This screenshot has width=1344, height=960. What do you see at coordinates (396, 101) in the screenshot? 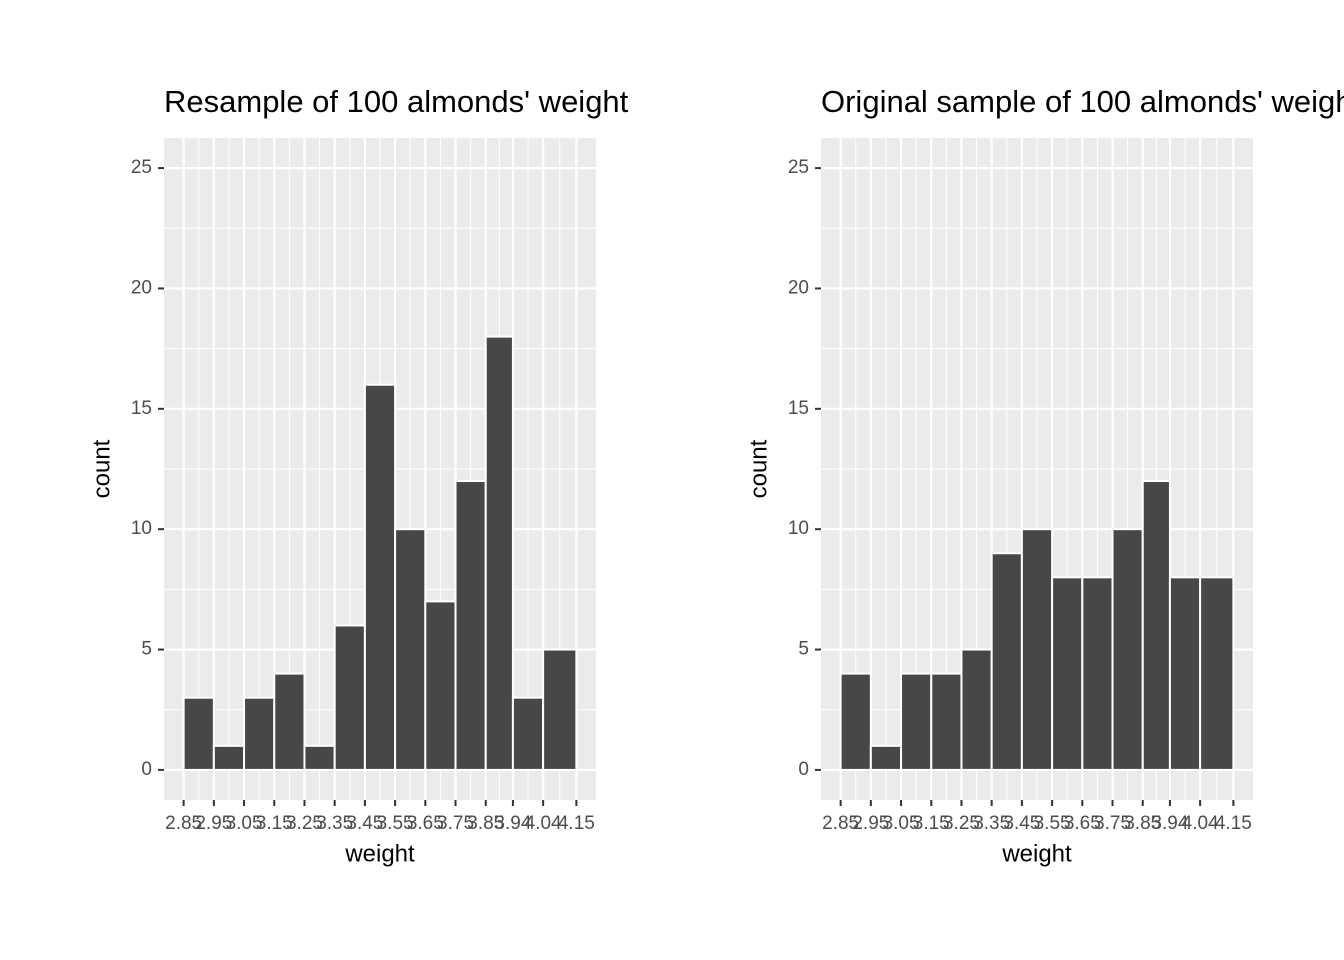
I see `chart-title: Resample of 100 almonds' weight` at bounding box center [396, 101].